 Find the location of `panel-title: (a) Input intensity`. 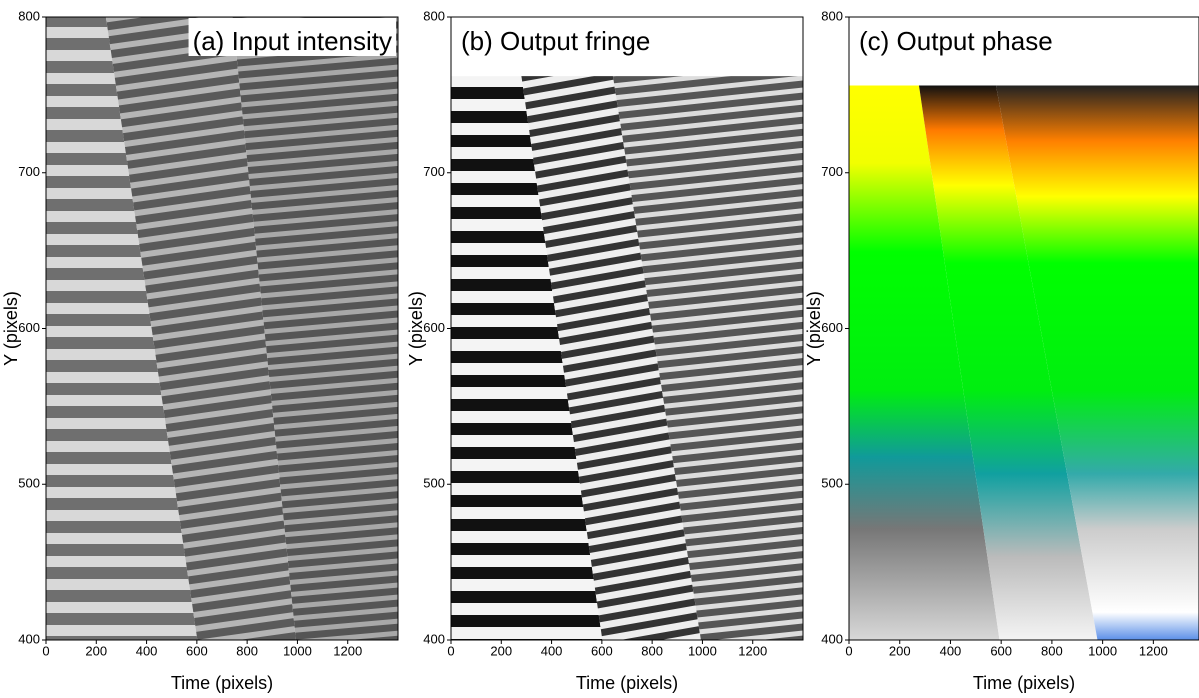

panel-title: (a) Input intensity is located at coordinates (292, 41).